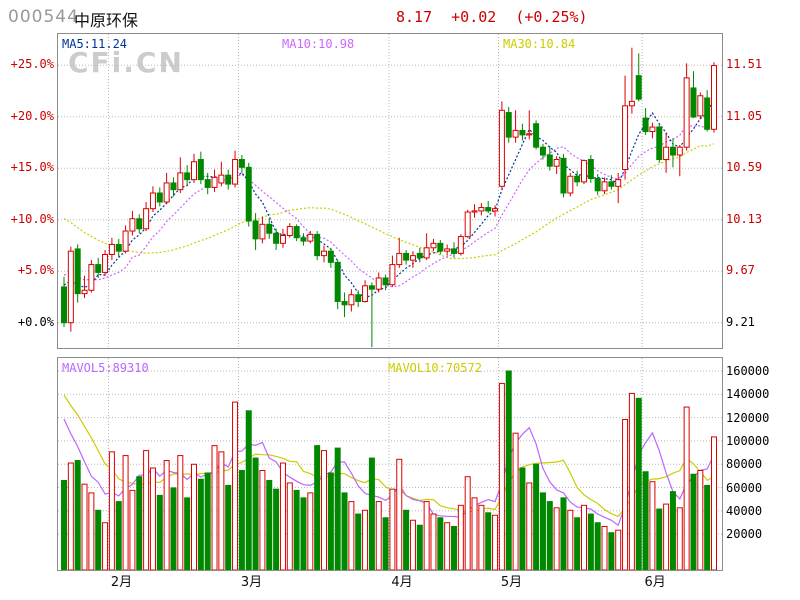 Image resolution: width=800 pixels, height=600 pixels. What do you see at coordinates (121, 582) in the screenshot?
I see `month-label: 2月` at bounding box center [121, 582].